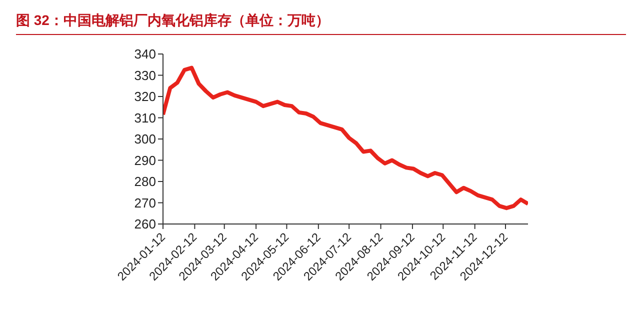 Image resolution: width=631 pixels, height=324 pixels. What do you see at coordinates (172, 20) in the screenshot?
I see `chart-title: 图 32：中国电解铝厂内氧化铝库存（单位：万吨）` at bounding box center [172, 20].